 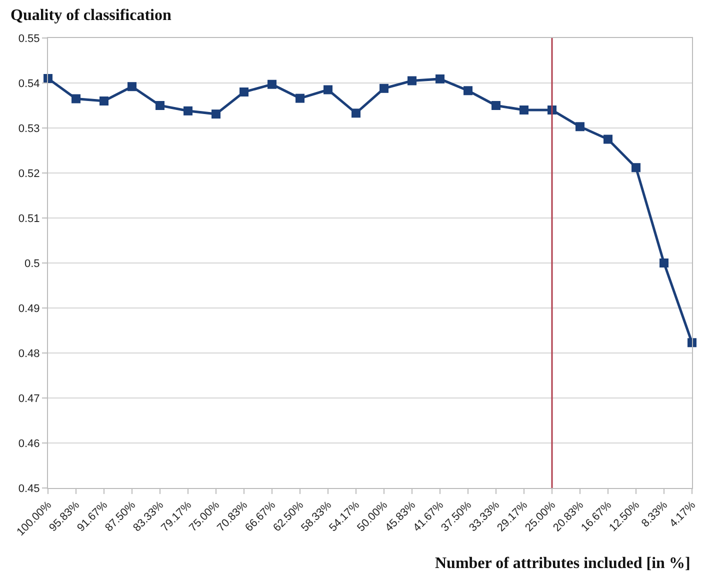 What do you see at coordinates (29, 84) in the screenshot?
I see `y-tick-label: 0.54` at bounding box center [29, 84].